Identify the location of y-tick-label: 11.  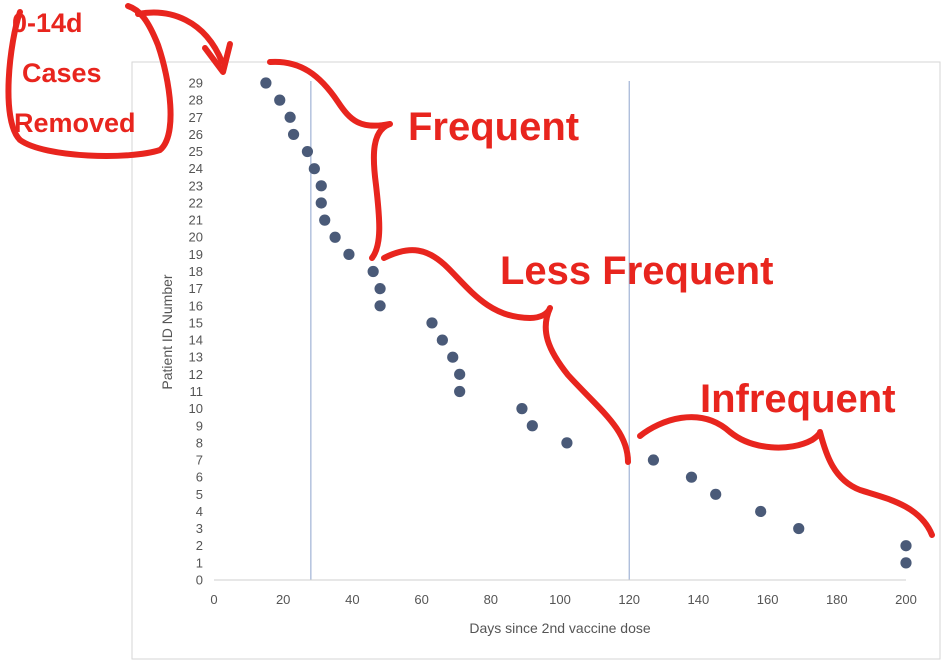
(197, 391).